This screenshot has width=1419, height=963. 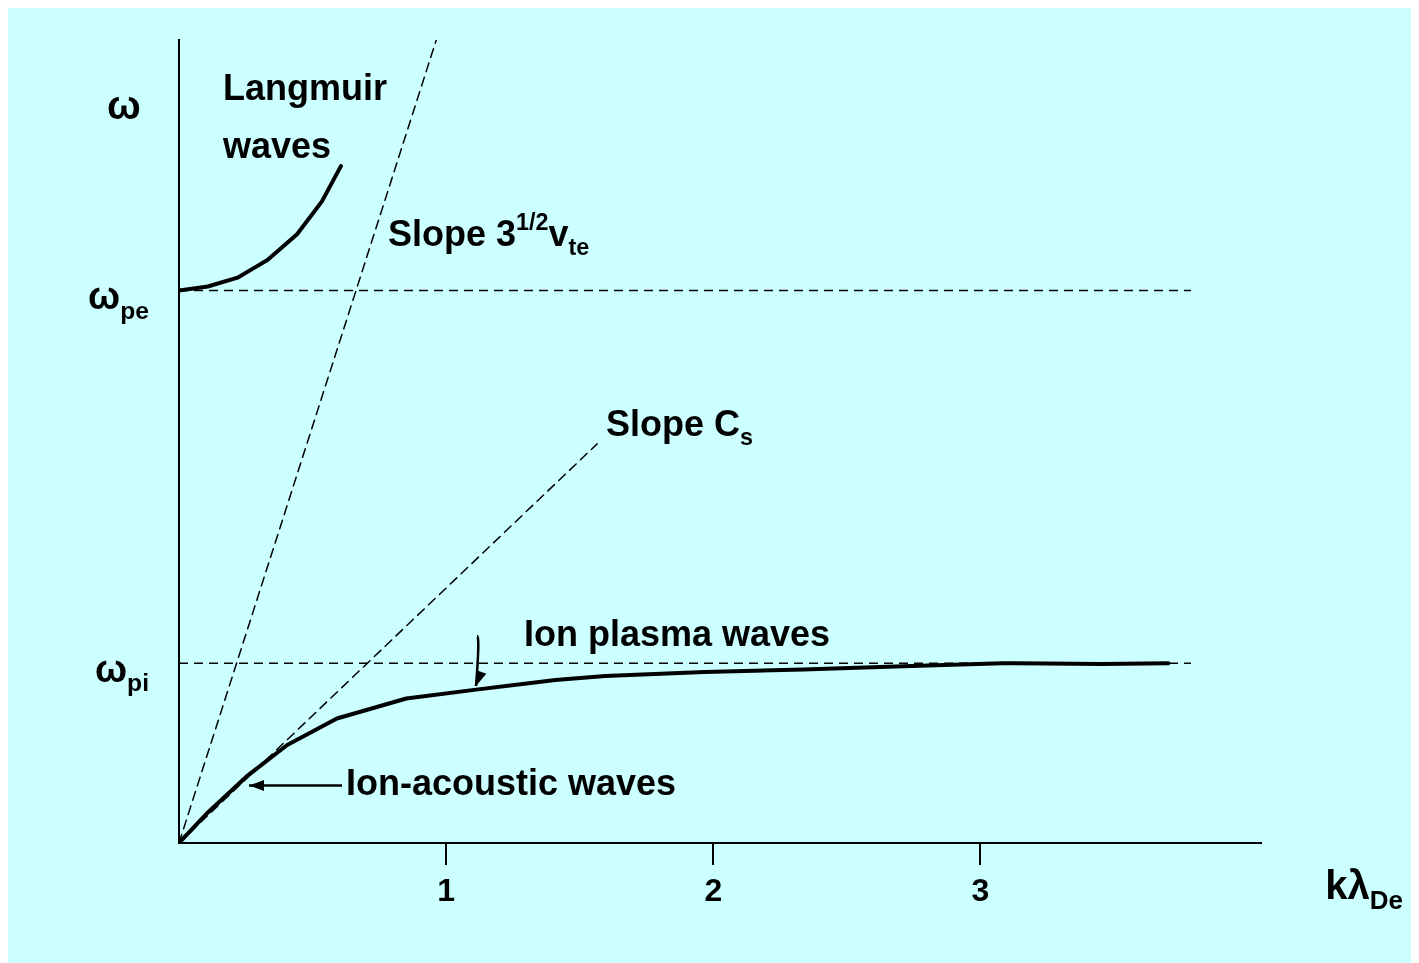 I want to click on x-tick-label: 1, so click(x=446, y=890).